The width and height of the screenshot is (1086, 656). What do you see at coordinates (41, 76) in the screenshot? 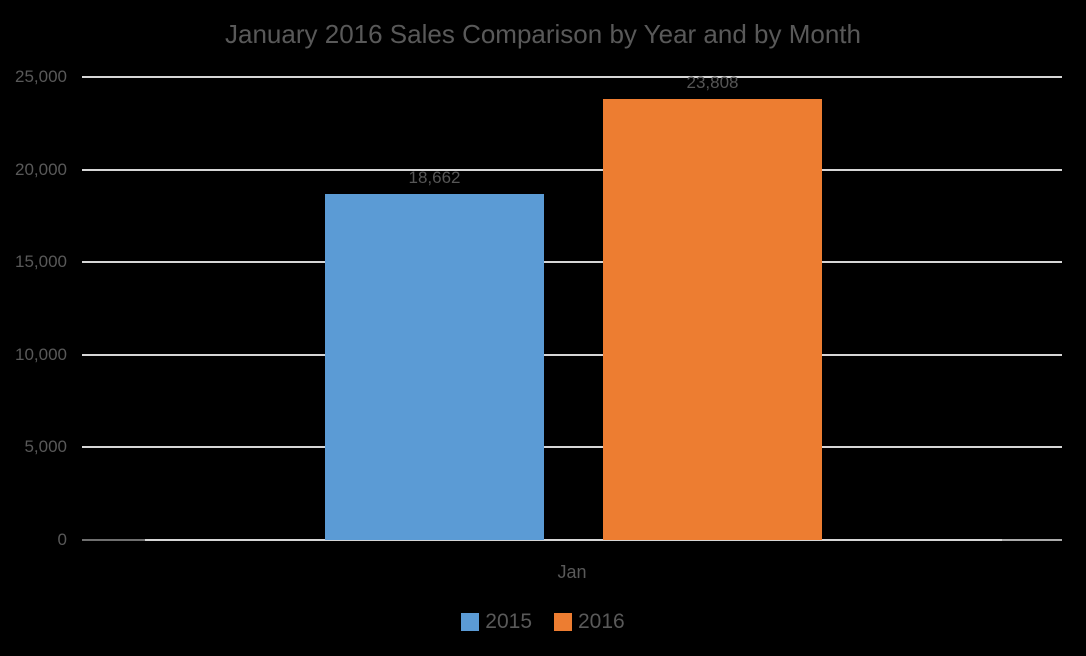
I see `y-axis-tick-label: 25,000` at bounding box center [41, 76].